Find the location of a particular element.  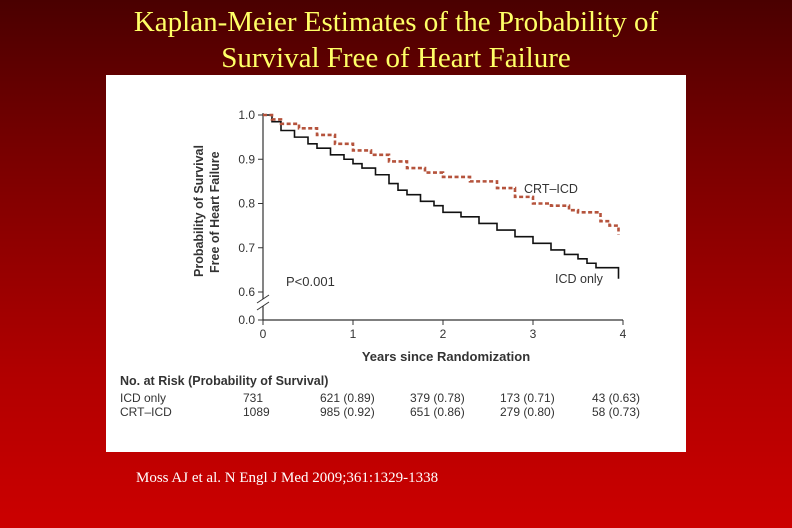

risk-table-cell: 985 (0.92) is located at coordinates (347, 412).